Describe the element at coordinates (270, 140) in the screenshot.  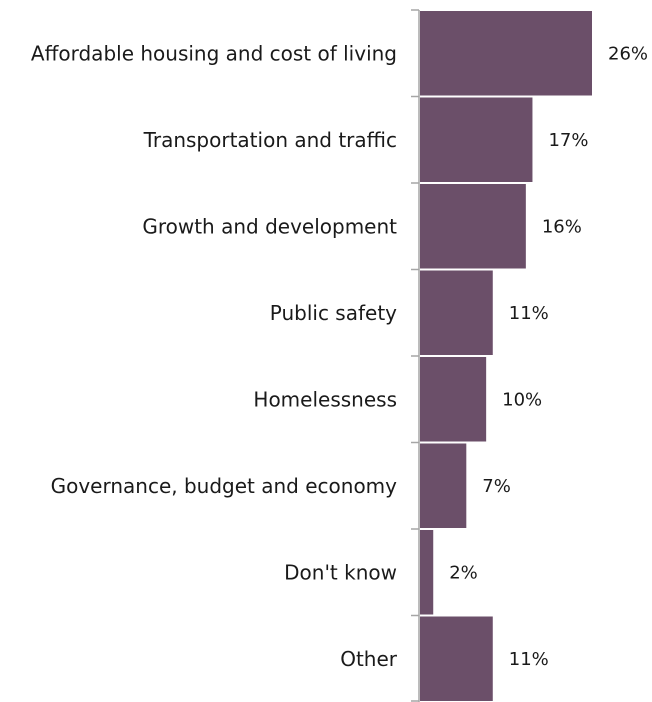
I see `category-label: Transportation and traffic` at that location.